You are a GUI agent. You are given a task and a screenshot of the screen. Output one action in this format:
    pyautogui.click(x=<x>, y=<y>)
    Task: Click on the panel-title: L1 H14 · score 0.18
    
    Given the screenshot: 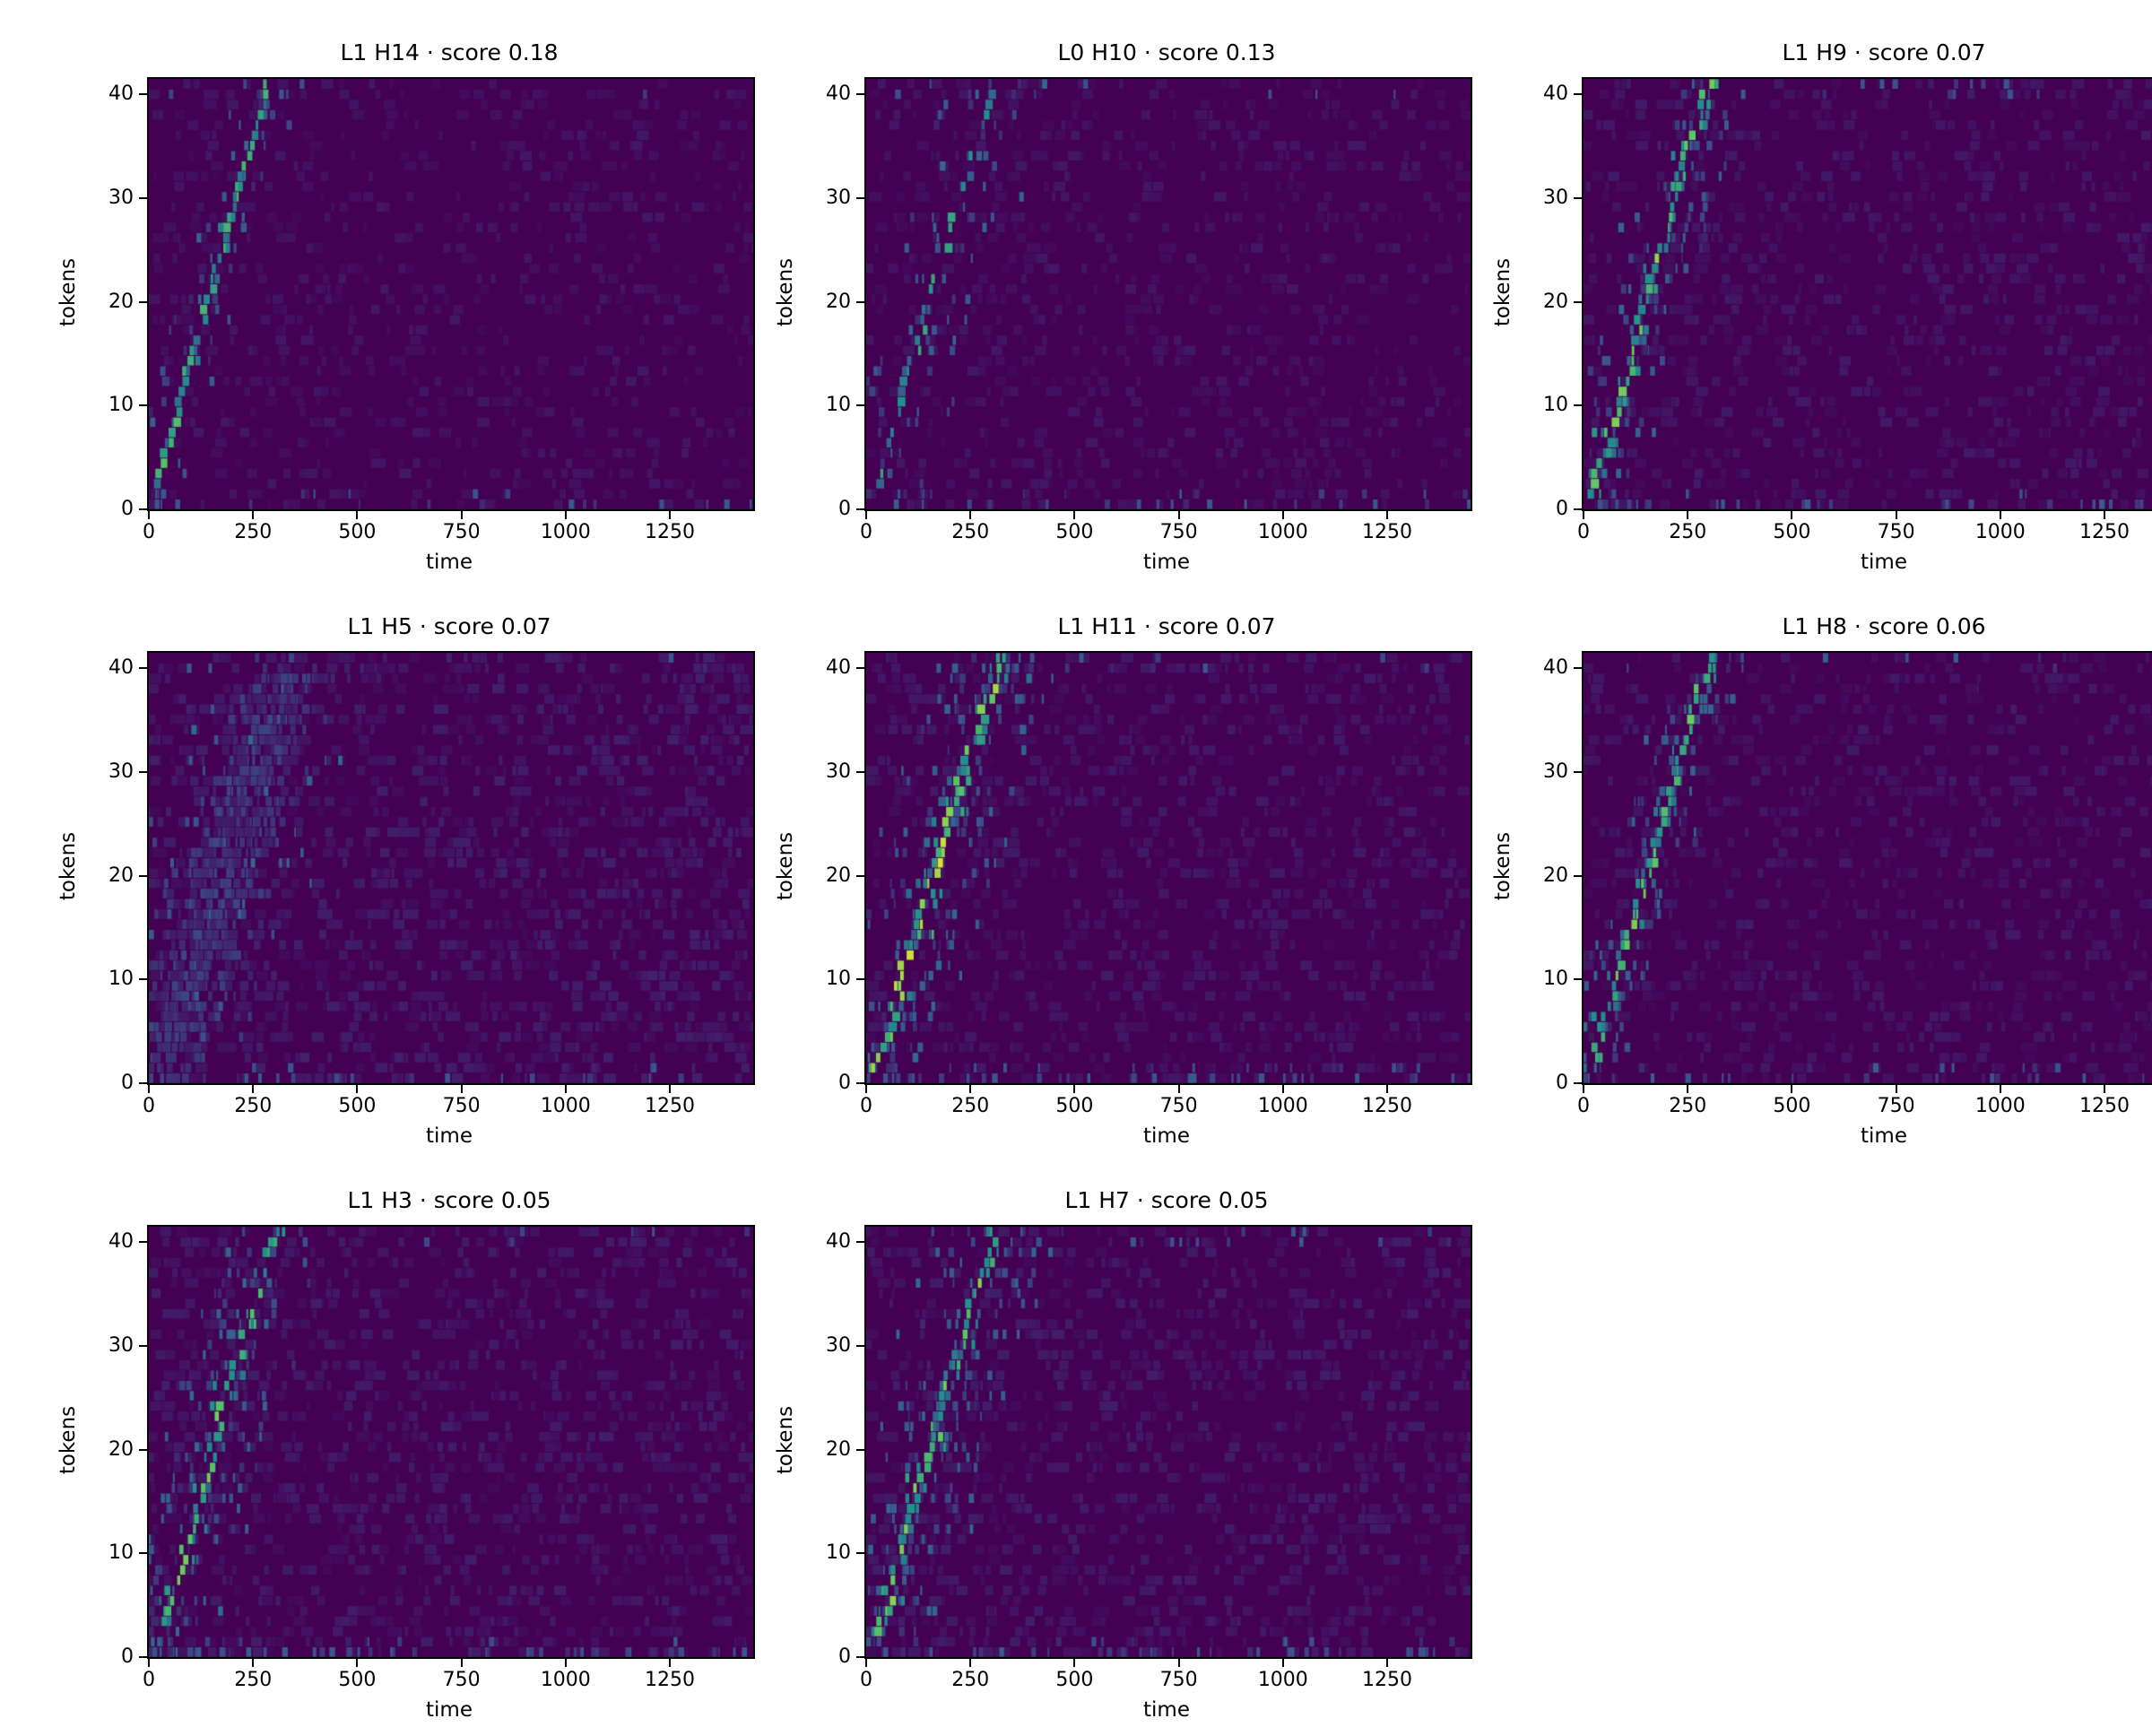 What is the action you would take?
    pyautogui.click(x=449, y=52)
    